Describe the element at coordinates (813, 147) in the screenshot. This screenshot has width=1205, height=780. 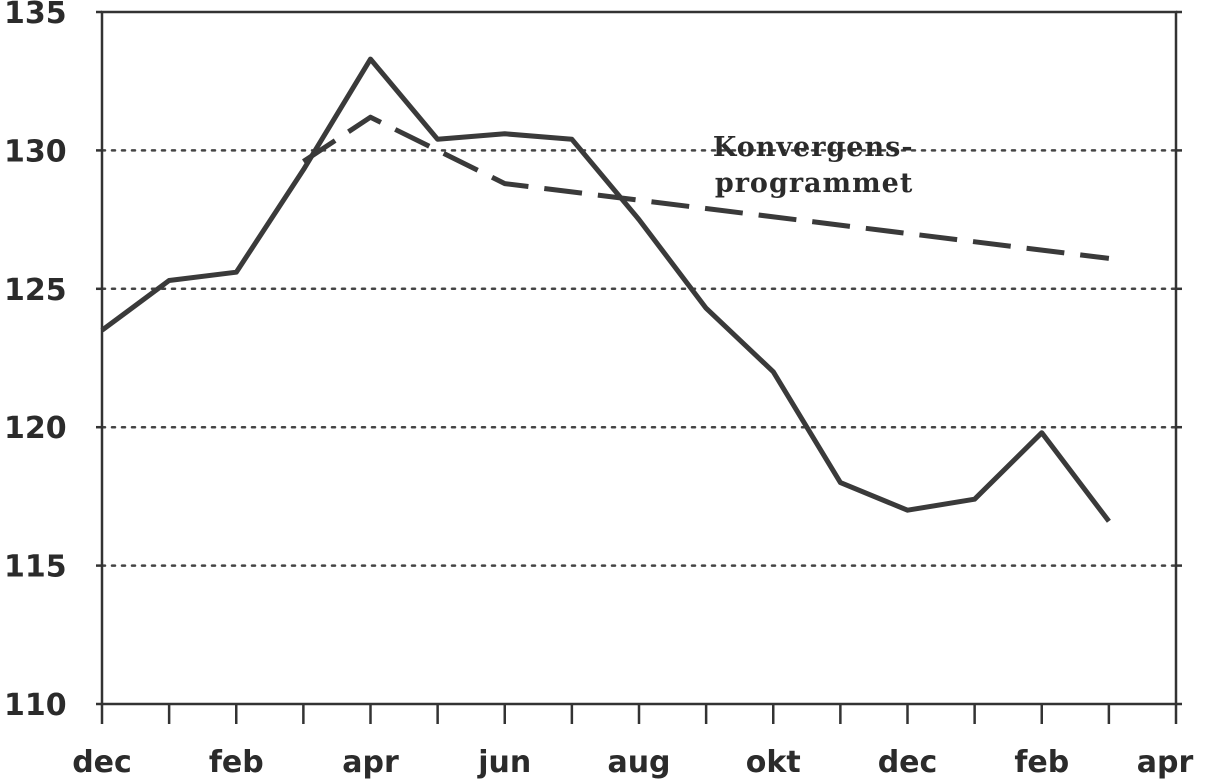
I see `series-annotation-line-1: Konvergens-` at that location.